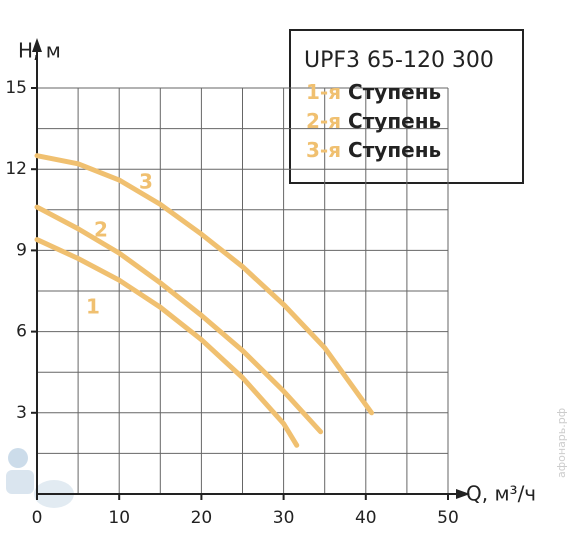  What do you see at coordinates (202, 518) in the screenshot?
I see `x-tick-label: 20` at bounding box center [202, 518].